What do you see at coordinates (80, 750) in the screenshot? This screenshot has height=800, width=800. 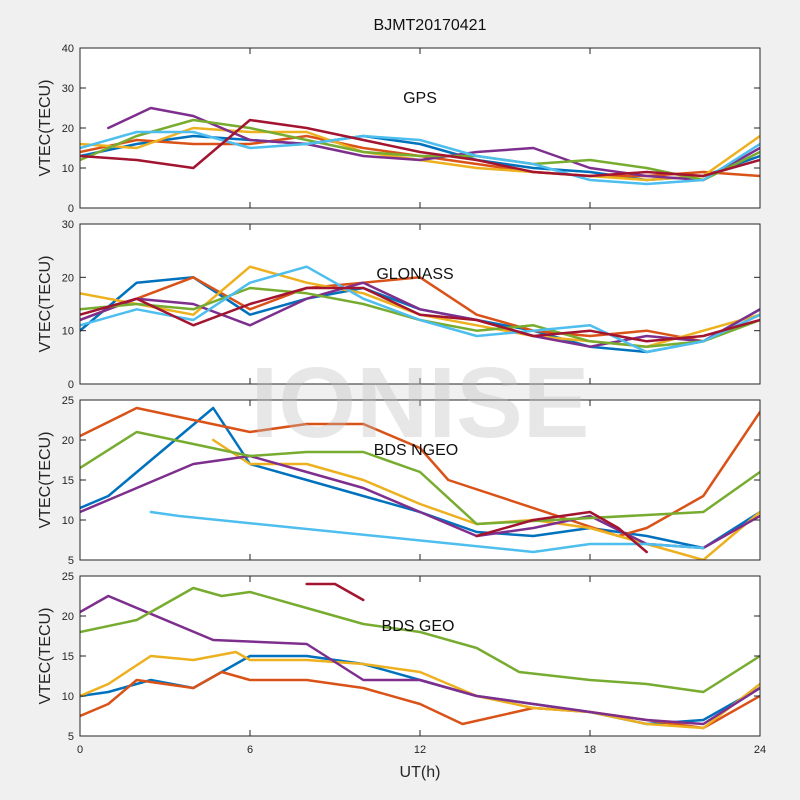 I see `x-tick-label: 0` at bounding box center [80, 750].